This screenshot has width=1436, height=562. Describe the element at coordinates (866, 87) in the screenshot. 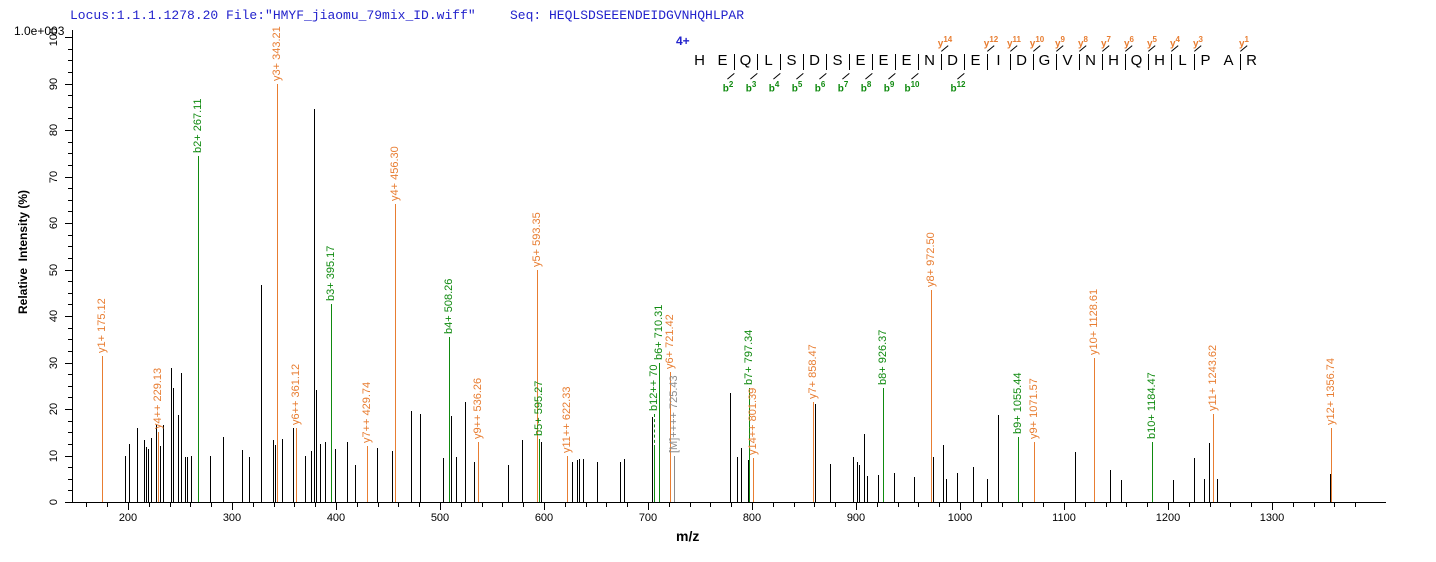

I see `sequence-b8-label: b8` at that location.